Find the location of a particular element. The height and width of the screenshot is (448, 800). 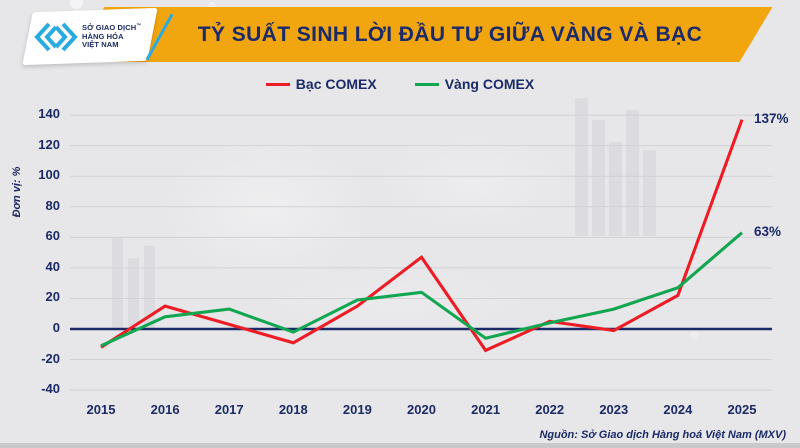

chart-legend: Bạc COMEX Vàng COMEX is located at coordinates (400, 84).